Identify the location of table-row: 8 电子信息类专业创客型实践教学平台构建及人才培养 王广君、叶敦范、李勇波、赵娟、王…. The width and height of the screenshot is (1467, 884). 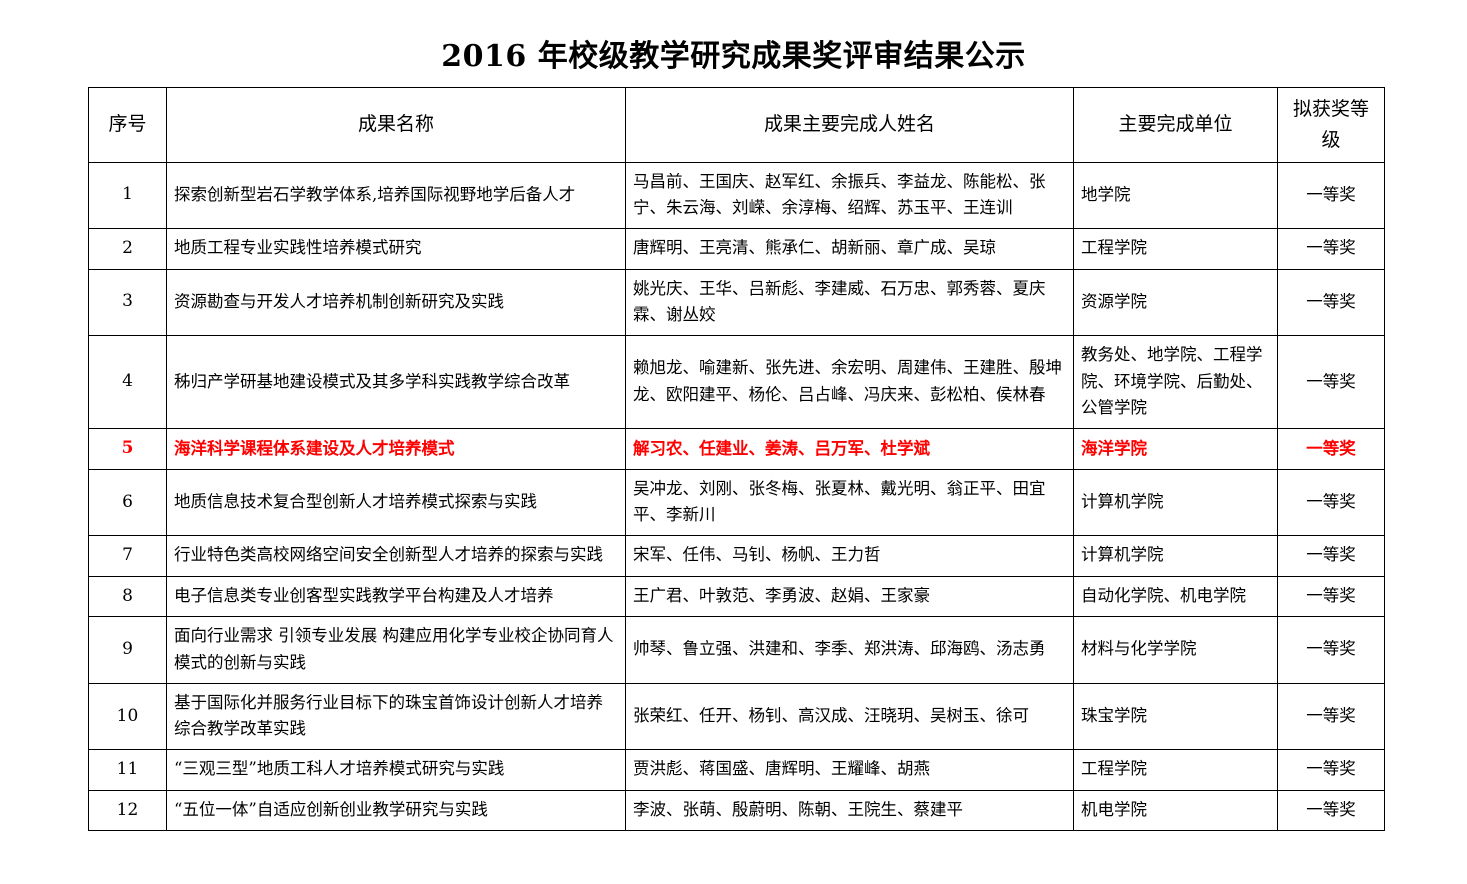
(736, 596).